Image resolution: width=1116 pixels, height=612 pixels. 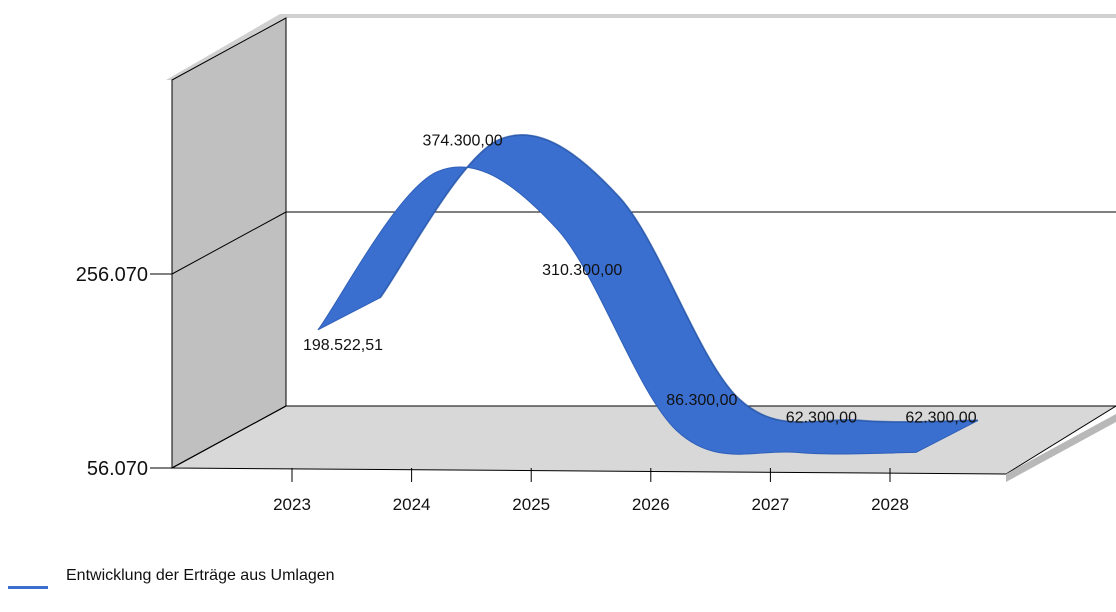 What do you see at coordinates (292, 504) in the screenshot?
I see `x-tick-label: 2023` at bounding box center [292, 504].